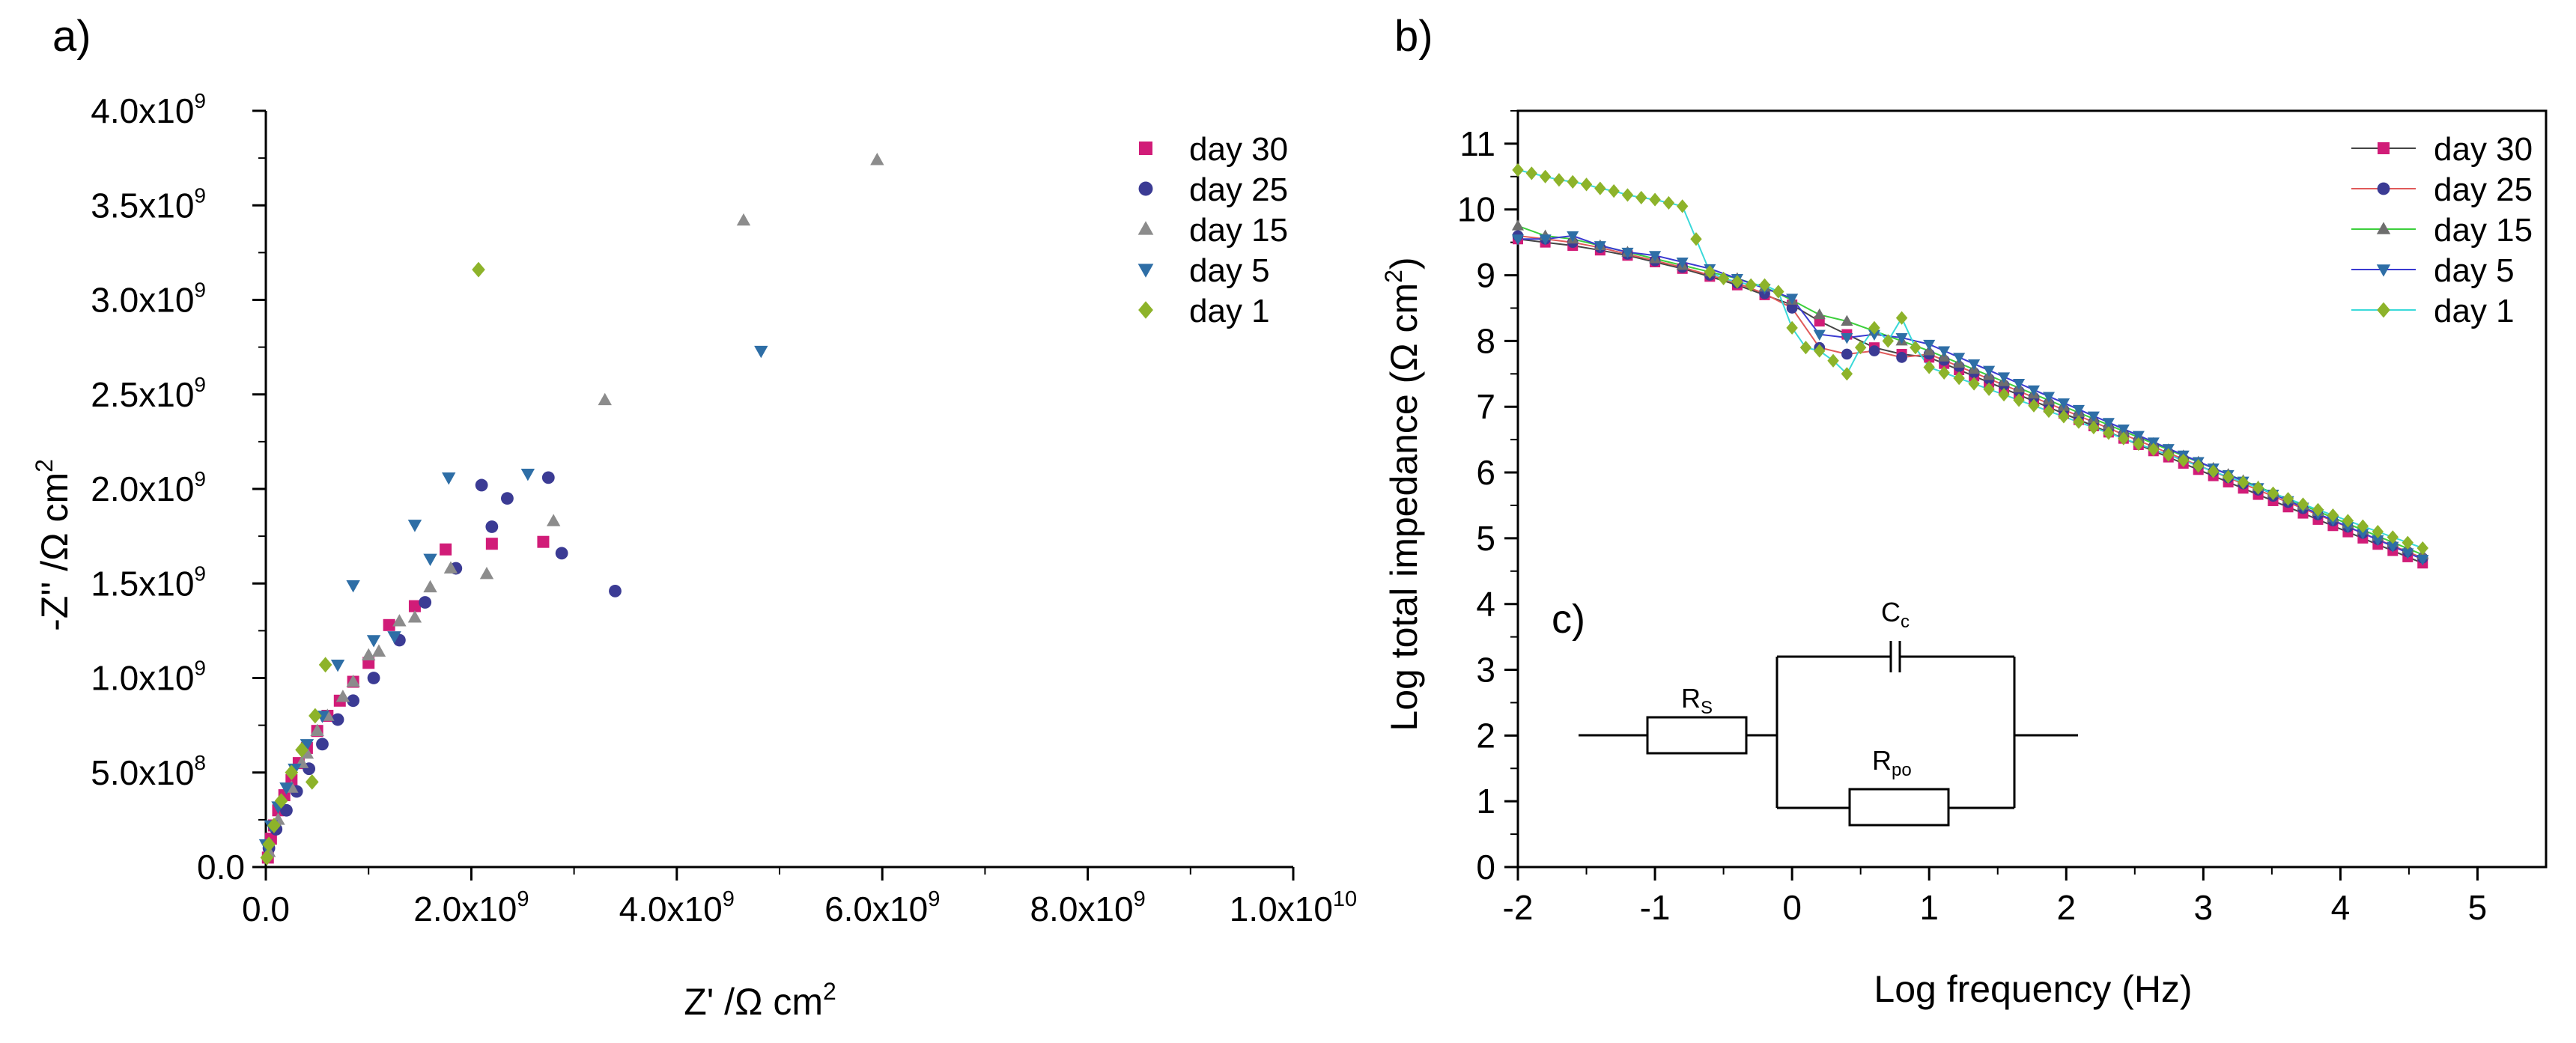  Describe the element at coordinates (1487, 498) in the screenshot. I see `panel-b-y-ticks: 0 1 2 3 4 5 6 7 8 9 10 11` at that location.